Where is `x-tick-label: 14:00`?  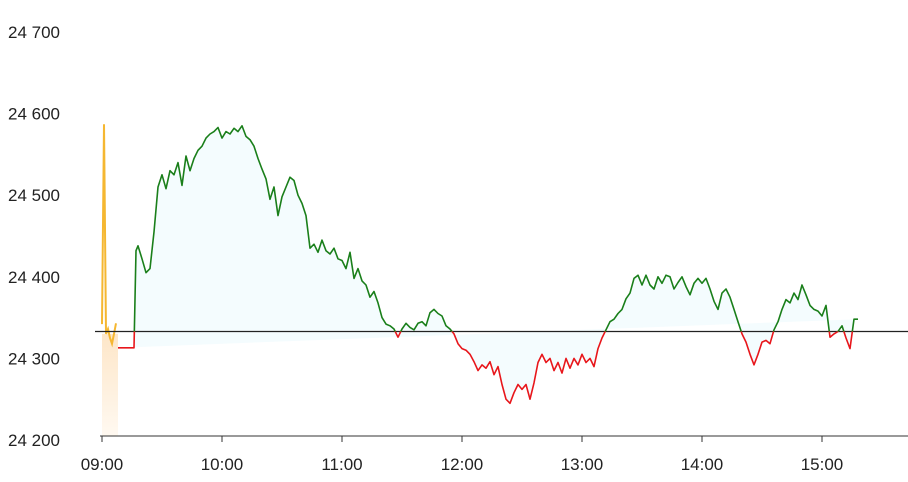 x-tick-label: 14:00 is located at coordinates (702, 464).